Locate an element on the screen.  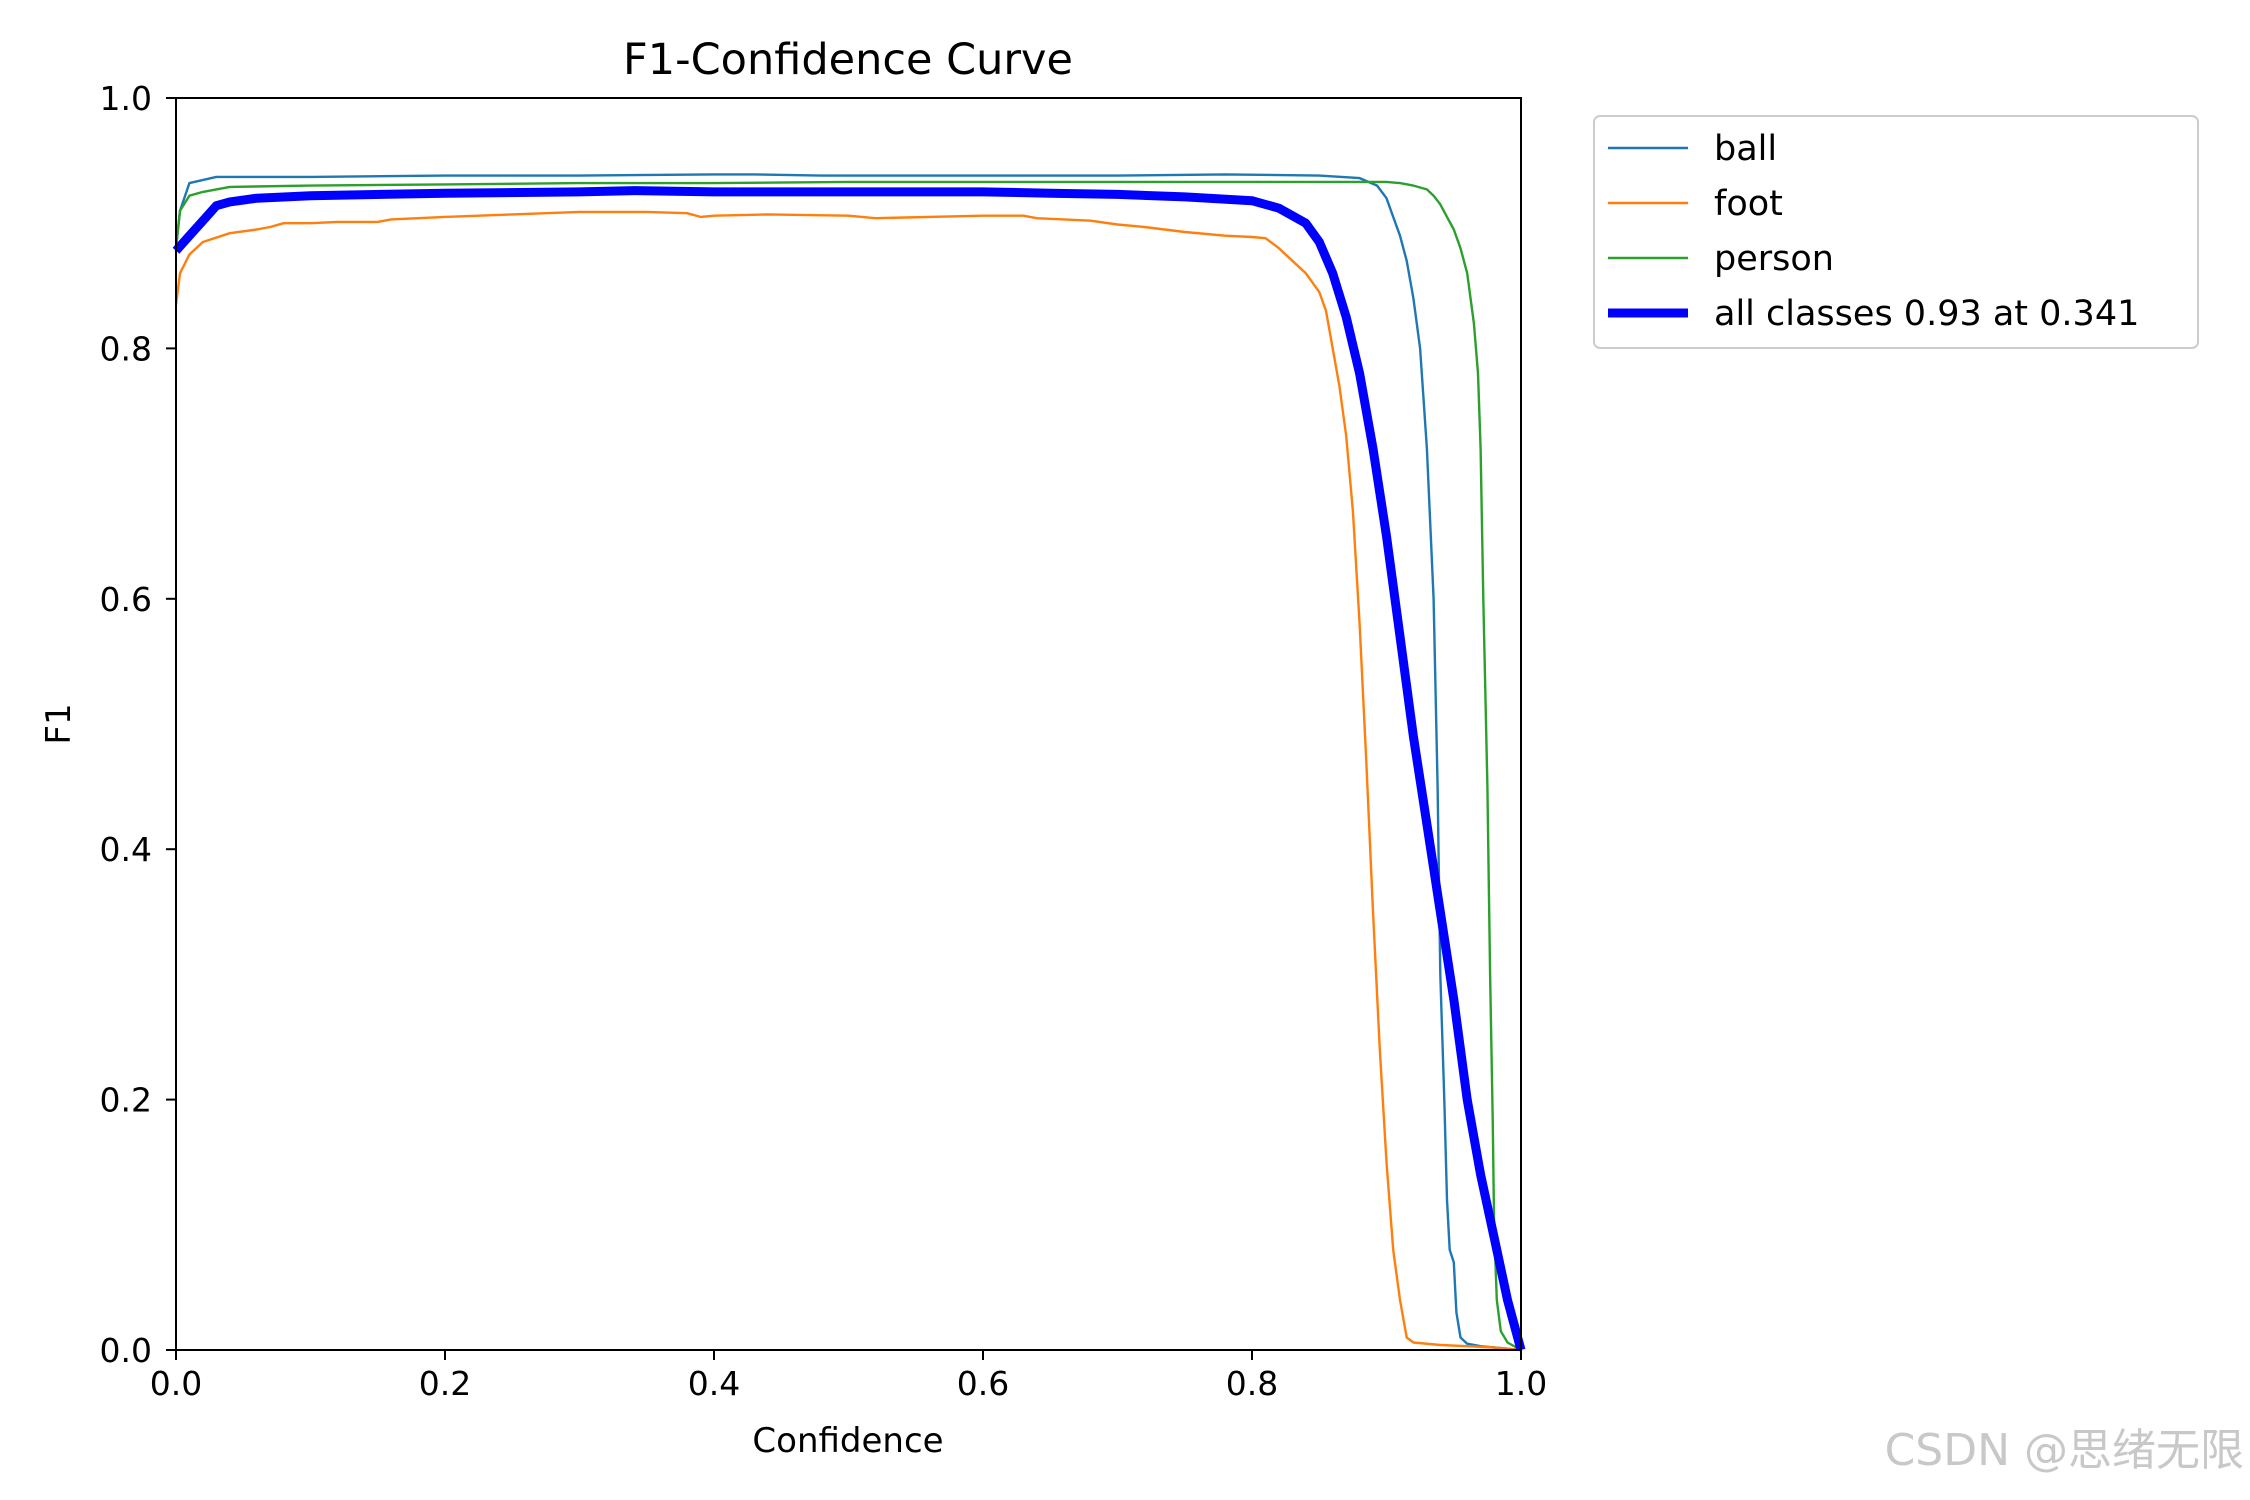
y-tick-label: 0.8 is located at coordinates (126, 348).